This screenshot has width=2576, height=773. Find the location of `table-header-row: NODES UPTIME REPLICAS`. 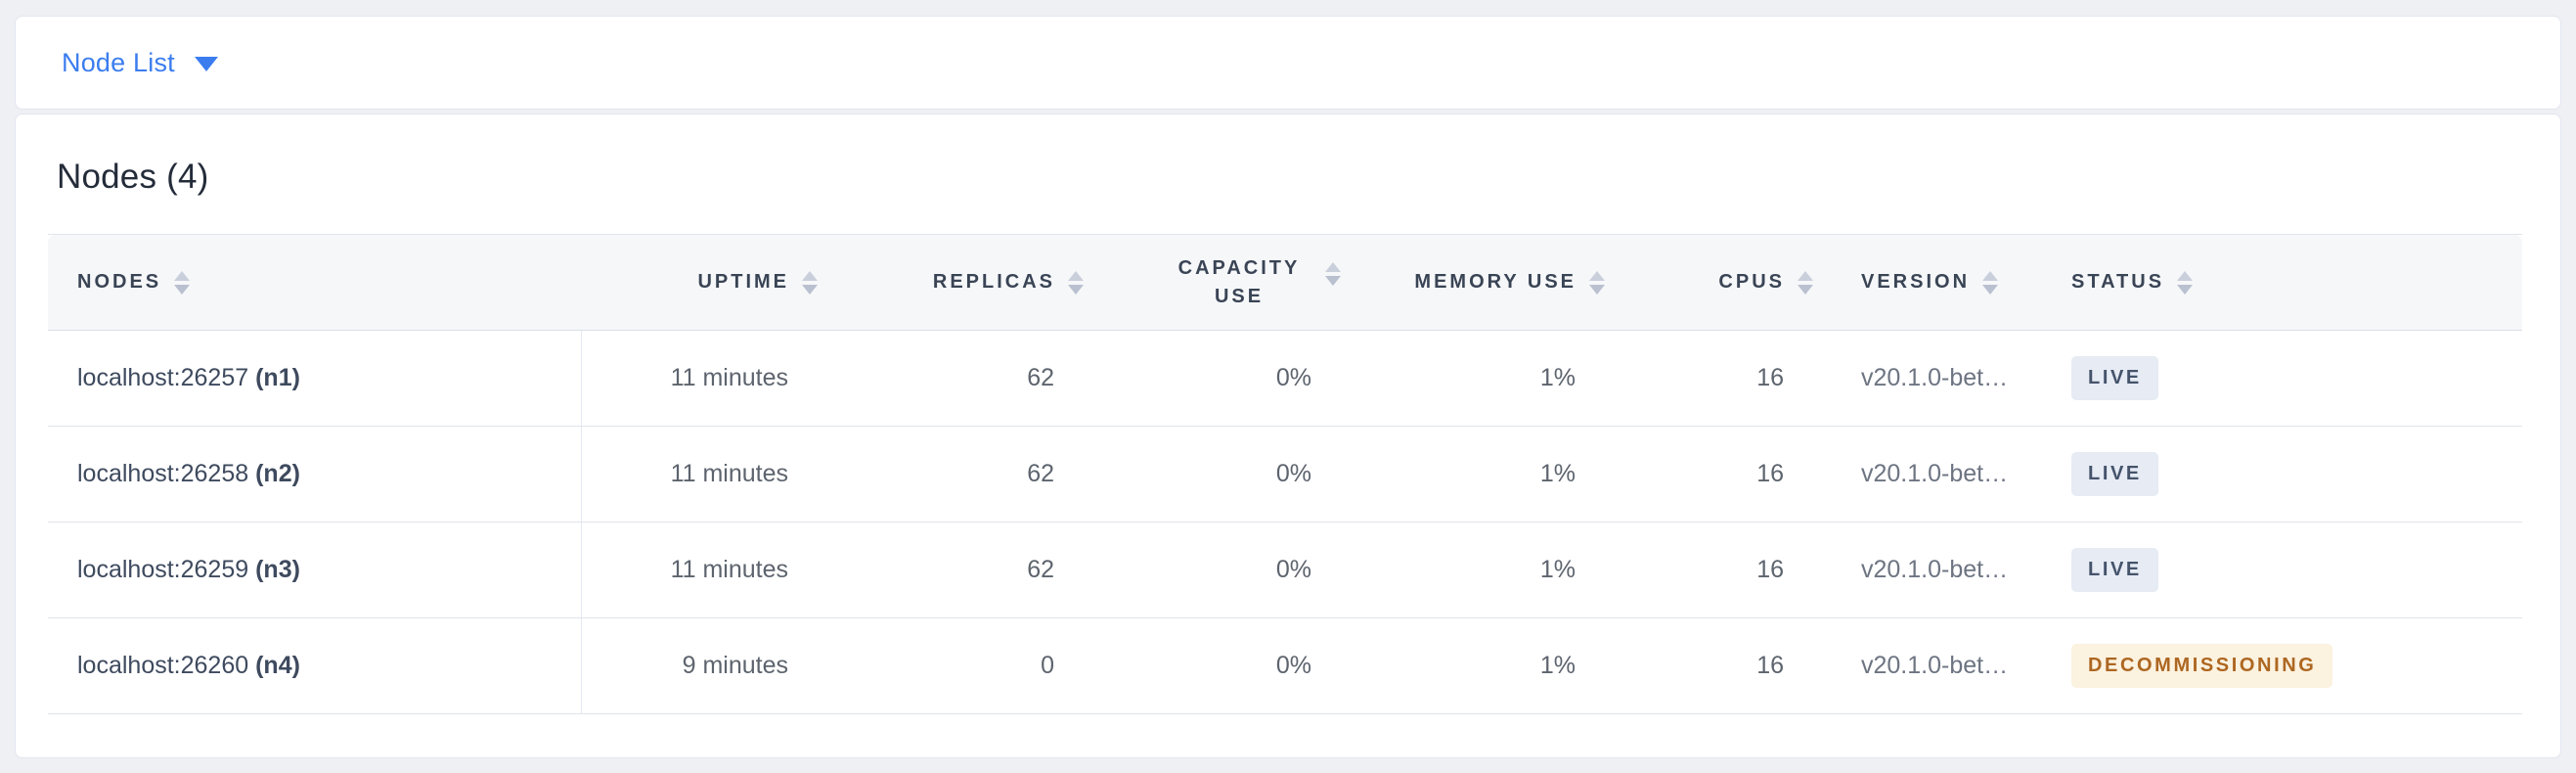

table-header-row: NODES UPTIME REPLICAS is located at coordinates (1285, 282).